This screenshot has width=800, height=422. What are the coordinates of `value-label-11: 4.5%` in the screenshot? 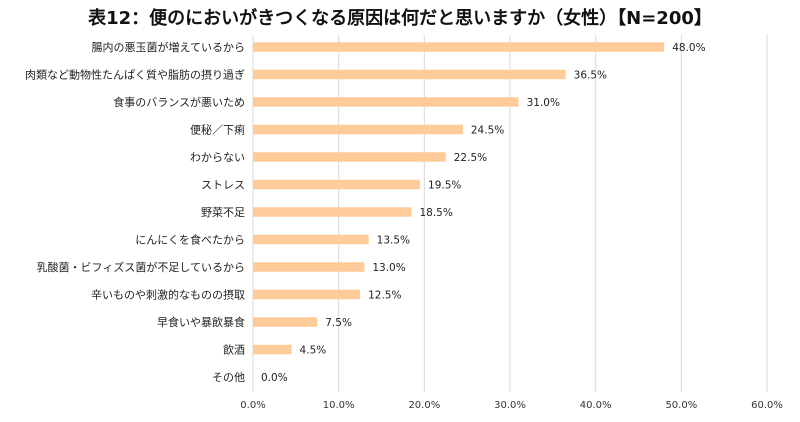 It's located at (313, 351).